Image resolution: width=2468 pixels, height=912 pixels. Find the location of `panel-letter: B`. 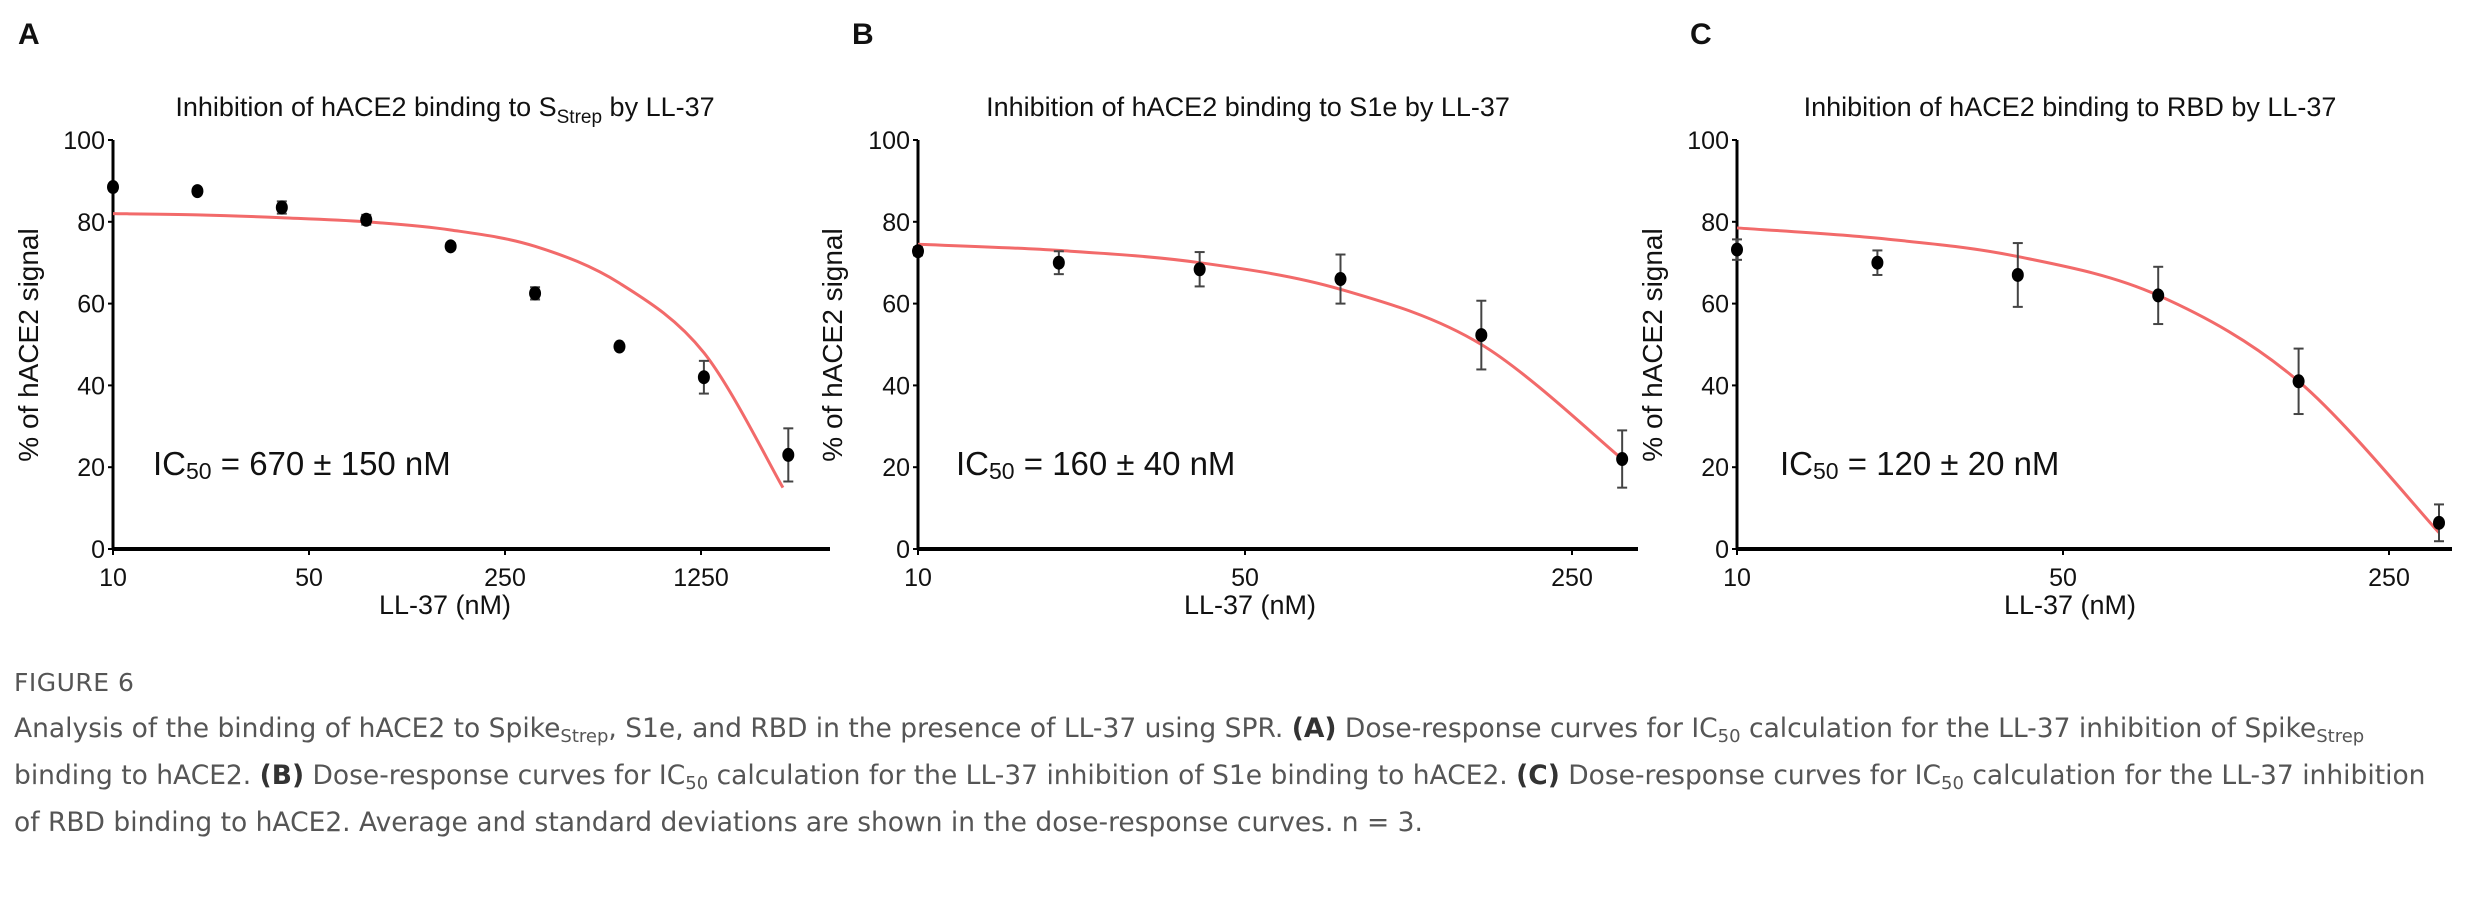

panel-letter: B is located at coordinates (863, 34).